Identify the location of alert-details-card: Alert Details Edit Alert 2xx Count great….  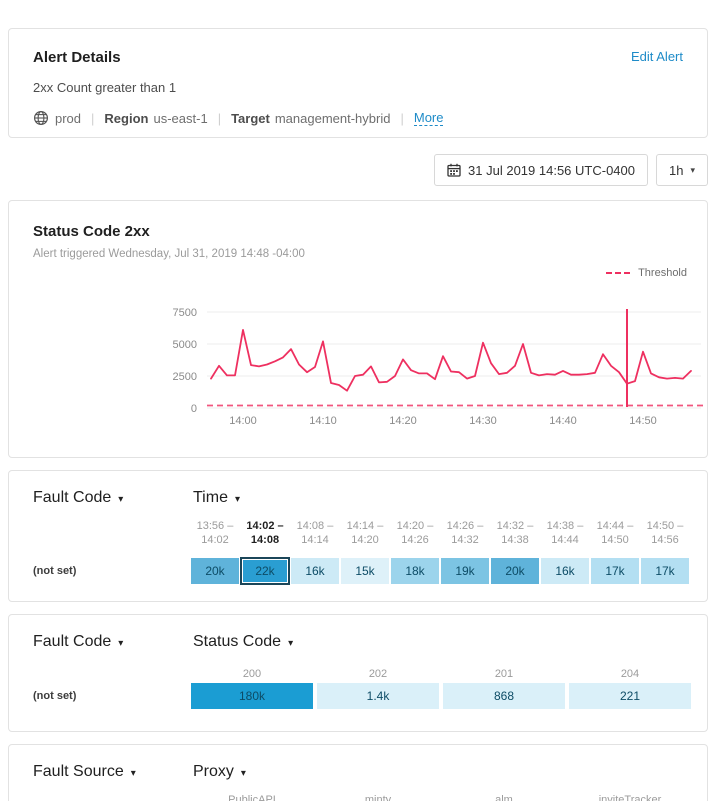
(358, 83).